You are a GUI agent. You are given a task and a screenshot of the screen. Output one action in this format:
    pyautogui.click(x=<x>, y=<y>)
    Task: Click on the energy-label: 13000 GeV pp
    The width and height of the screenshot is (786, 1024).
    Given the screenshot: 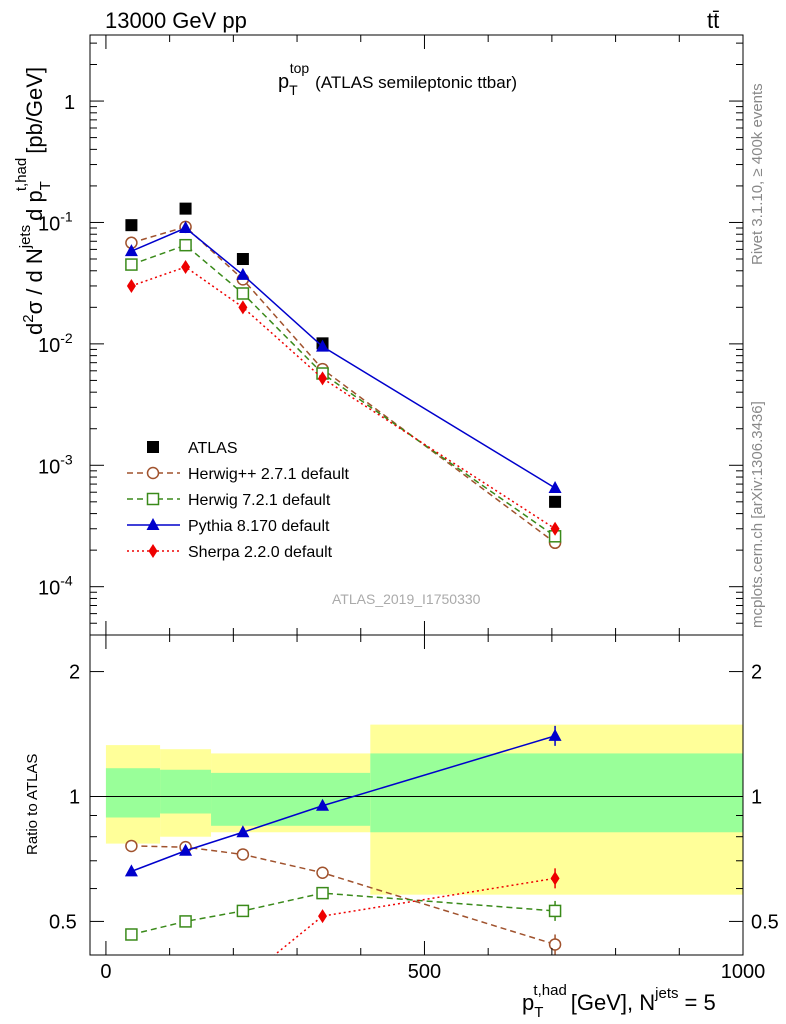 What is the action you would take?
    pyautogui.click(x=176, y=20)
    